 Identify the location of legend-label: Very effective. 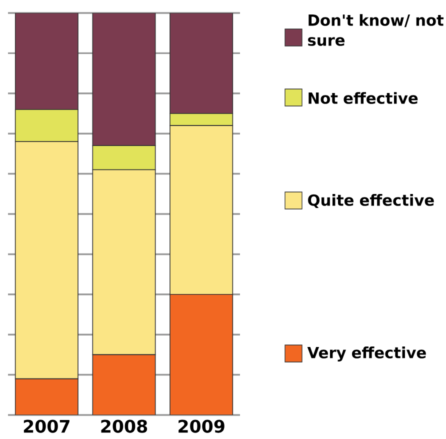
(366, 354).